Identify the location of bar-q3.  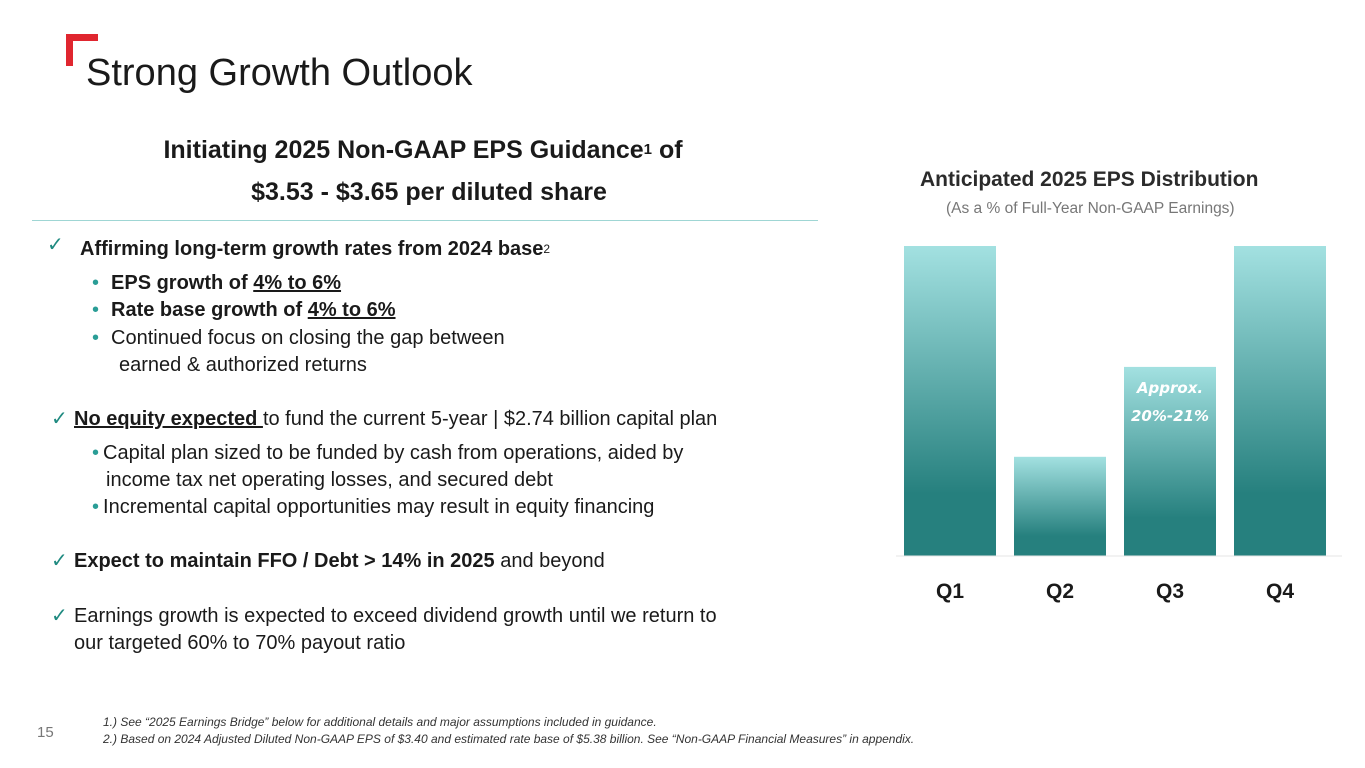
(1170, 461).